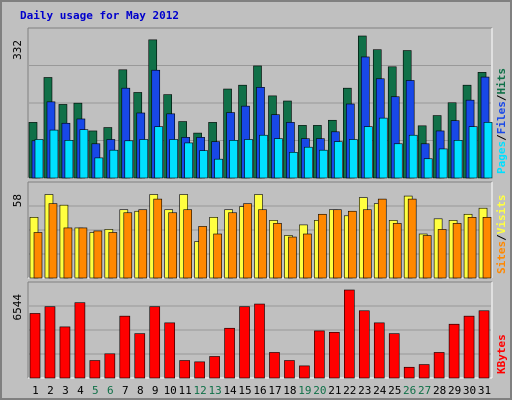 The width and height of the screenshot is (512, 402). What do you see at coordinates (214, 390) in the screenshot?
I see `day-label: 13` at bounding box center [214, 390].